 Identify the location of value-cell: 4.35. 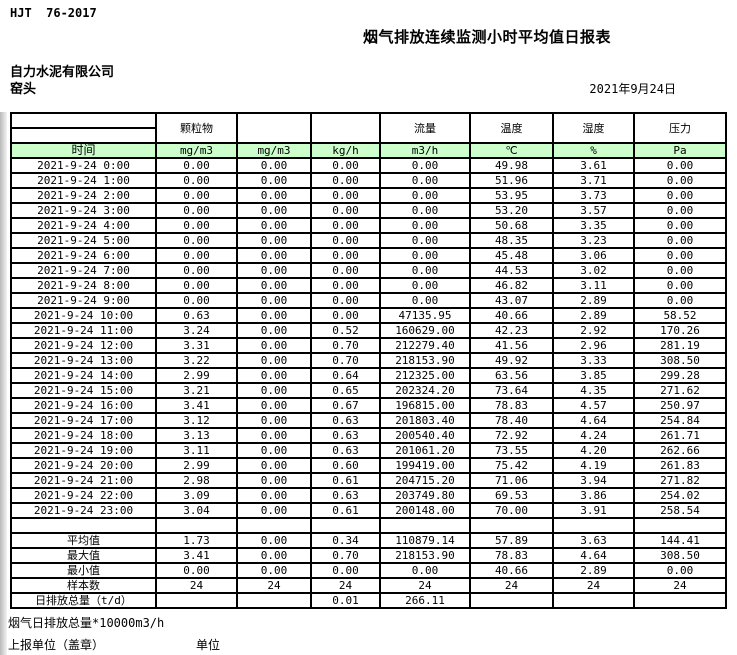
(593, 390).